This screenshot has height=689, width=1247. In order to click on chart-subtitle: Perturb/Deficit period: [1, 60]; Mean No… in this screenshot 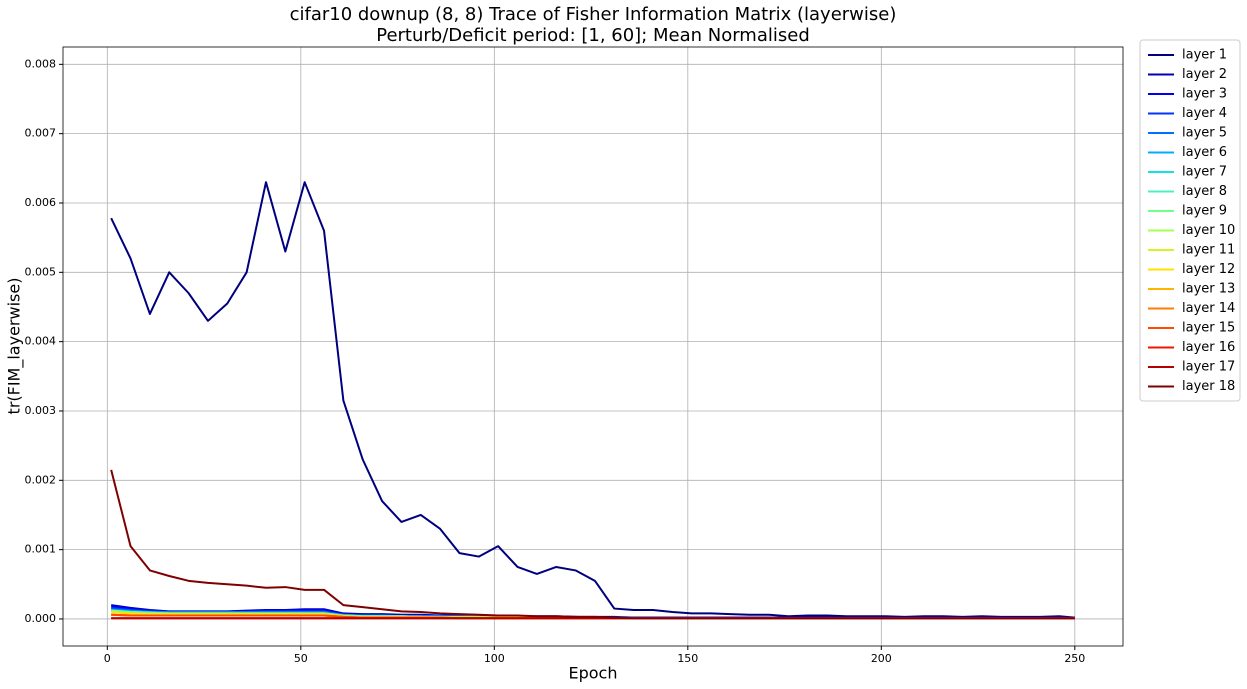, I will do `click(593, 35)`.